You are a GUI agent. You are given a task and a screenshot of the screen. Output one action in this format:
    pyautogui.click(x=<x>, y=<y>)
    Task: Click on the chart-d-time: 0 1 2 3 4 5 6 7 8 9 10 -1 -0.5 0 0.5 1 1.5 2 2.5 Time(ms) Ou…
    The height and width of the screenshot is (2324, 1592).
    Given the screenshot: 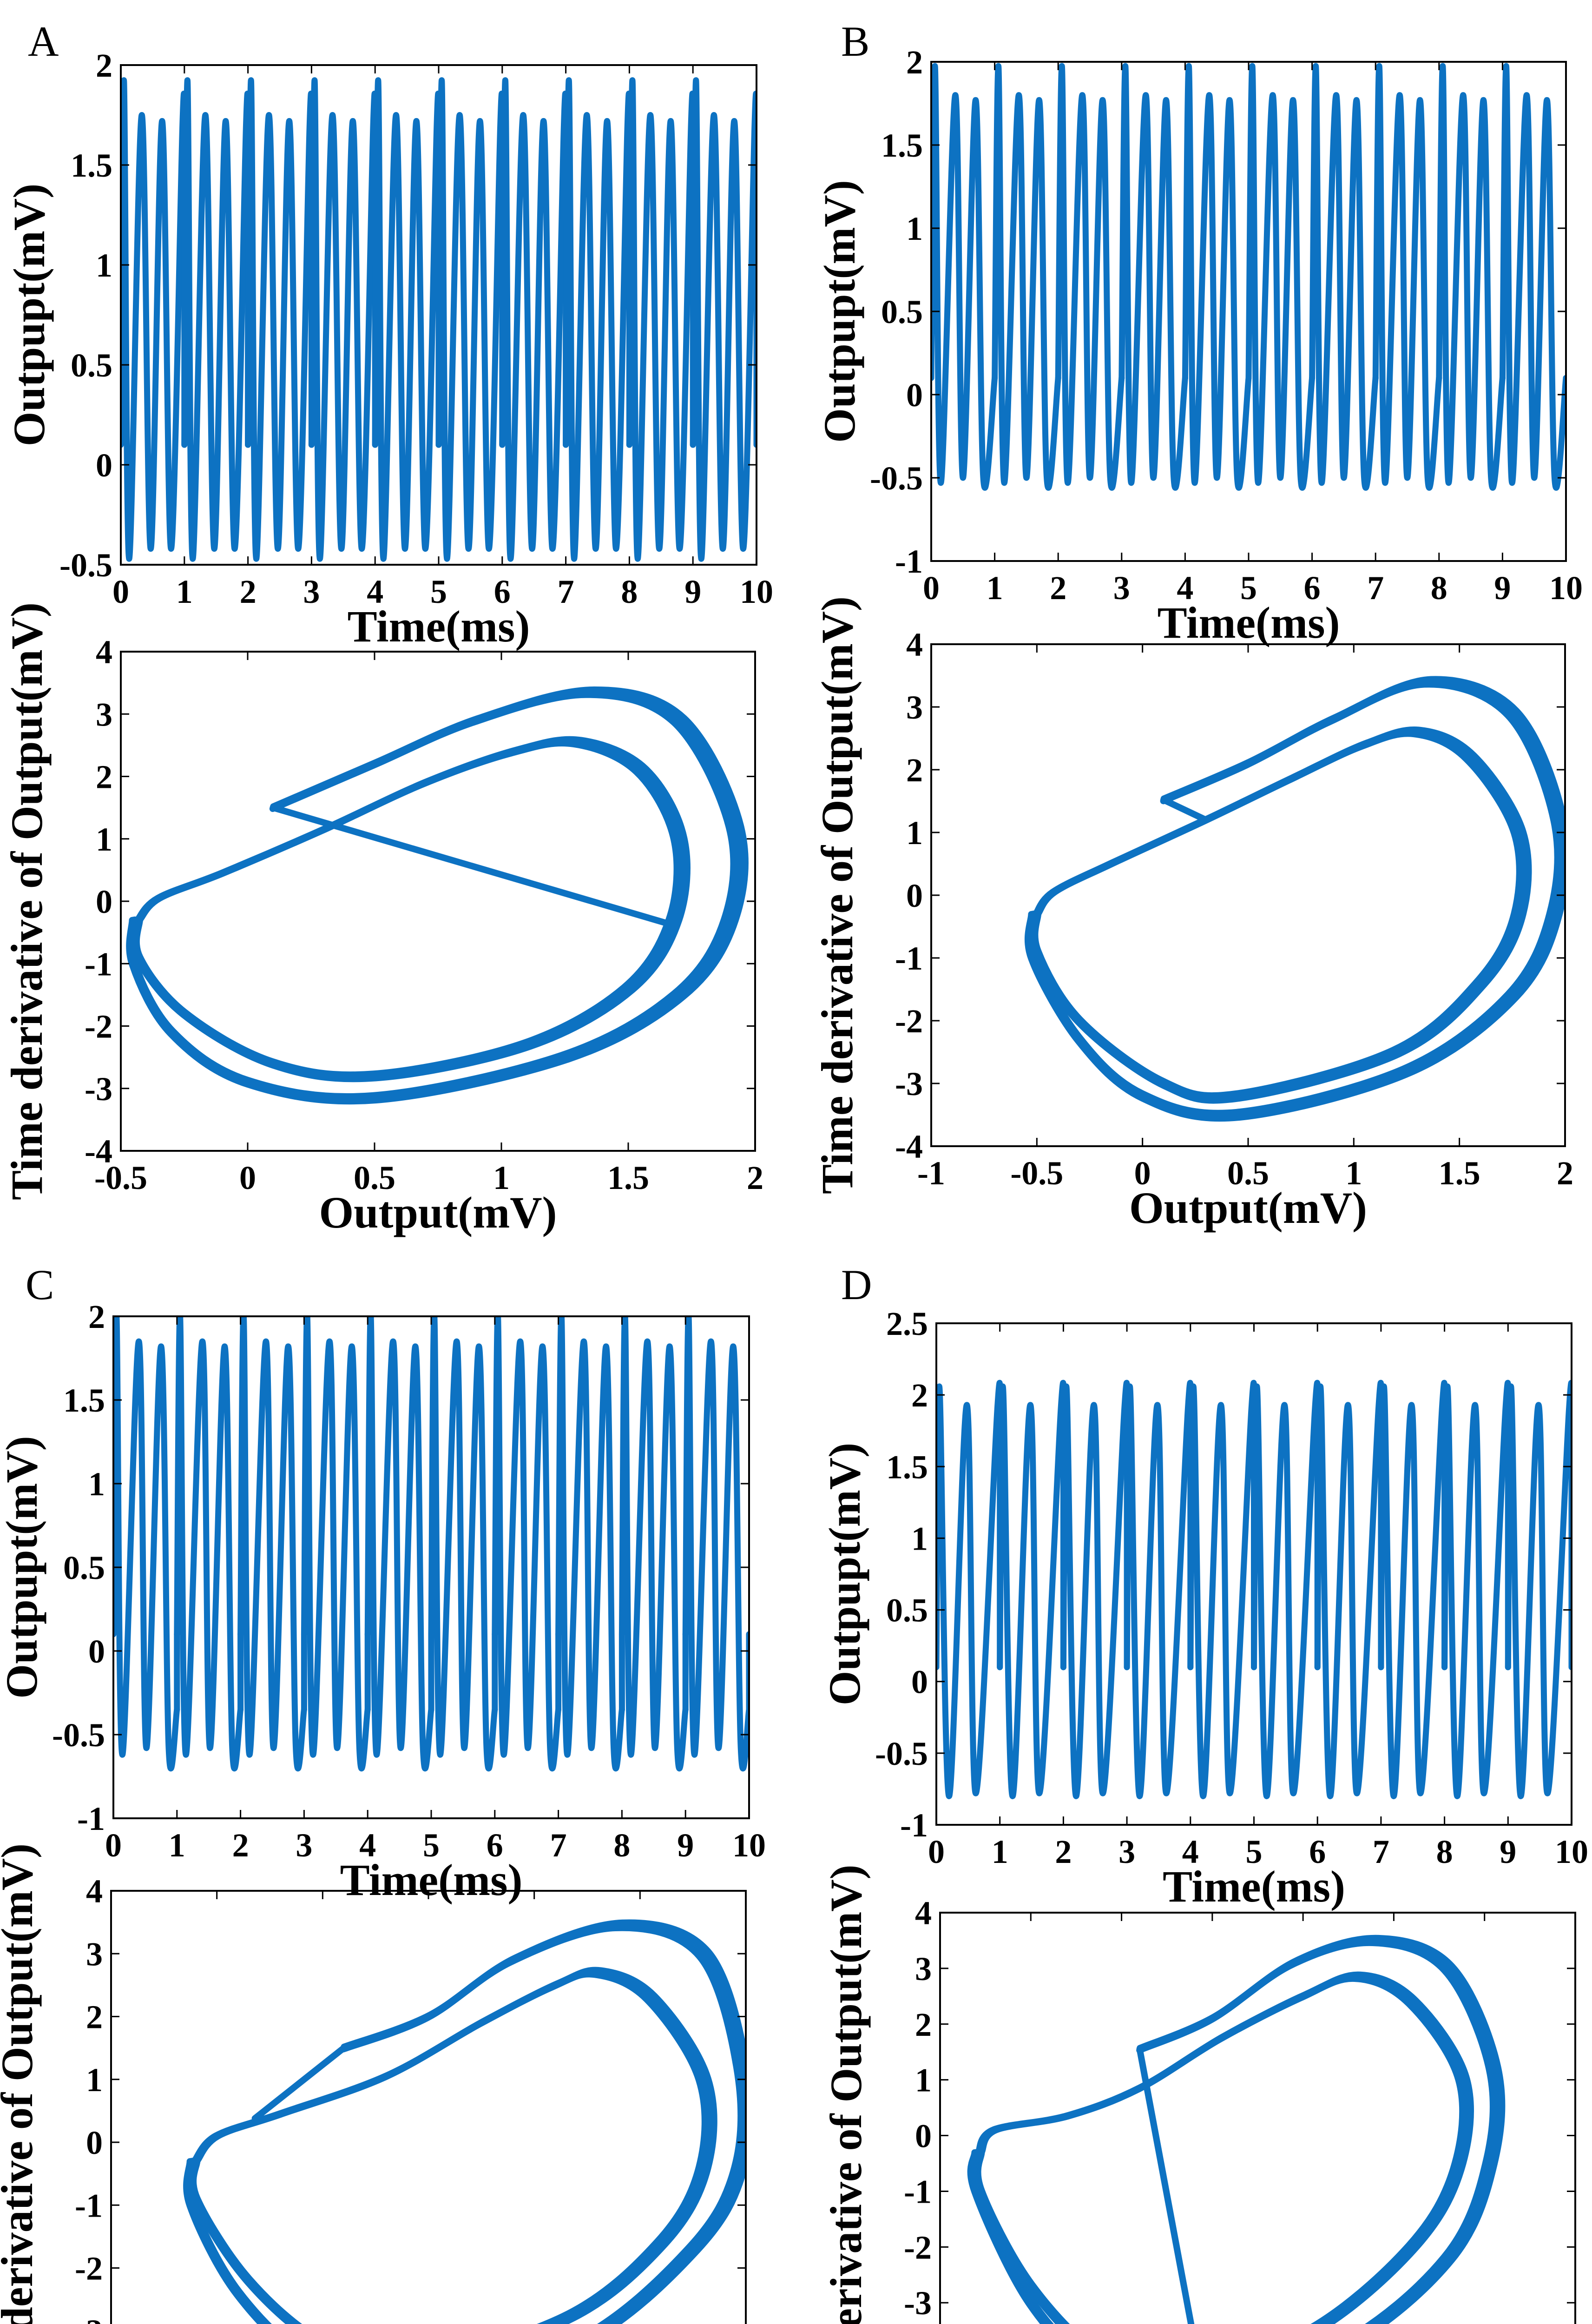 What is the action you would take?
    pyautogui.click(x=1204, y=1608)
    